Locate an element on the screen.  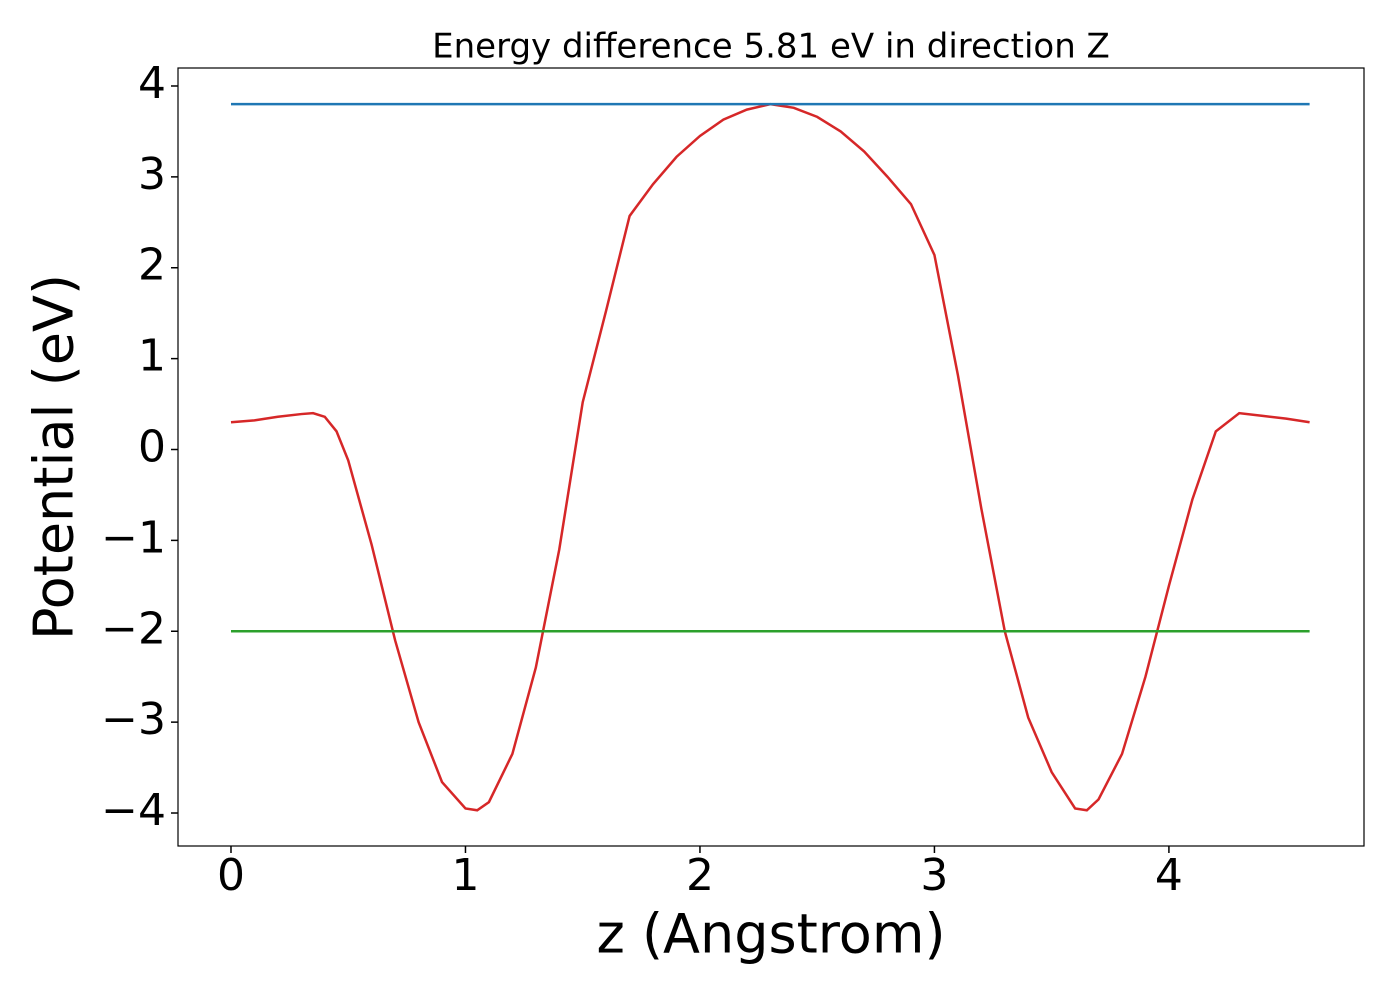
y-tick-label: −1 is located at coordinates (133, 537).